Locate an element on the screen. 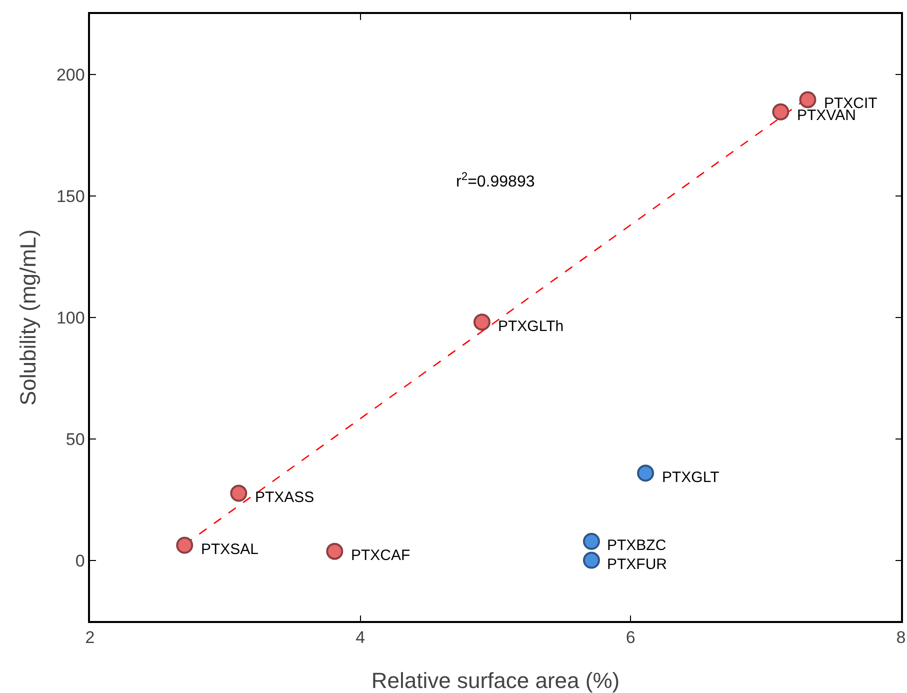  annotation: PTXCAF is located at coordinates (380, 555).